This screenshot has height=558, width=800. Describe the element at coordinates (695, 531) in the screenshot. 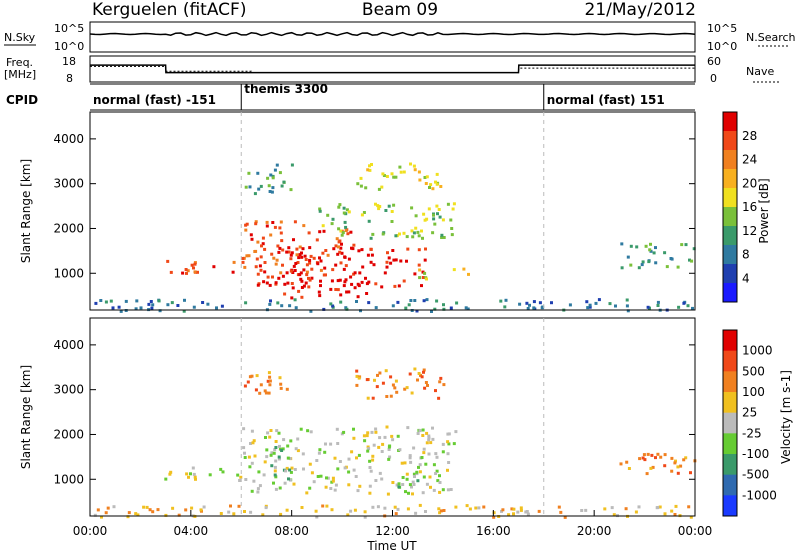

I see `x-tick-label: 00:00` at that location.